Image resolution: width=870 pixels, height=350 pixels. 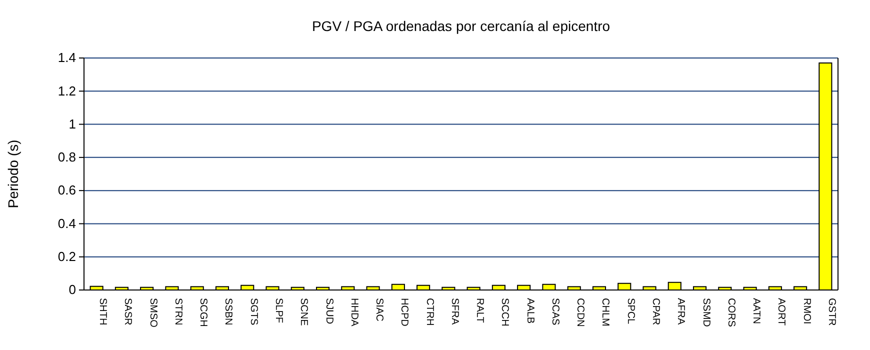 What do you see at coordinates (680, 311) in the screenshot?
I see `x-tick-label: AFRA` at bounding box center [680, 311].